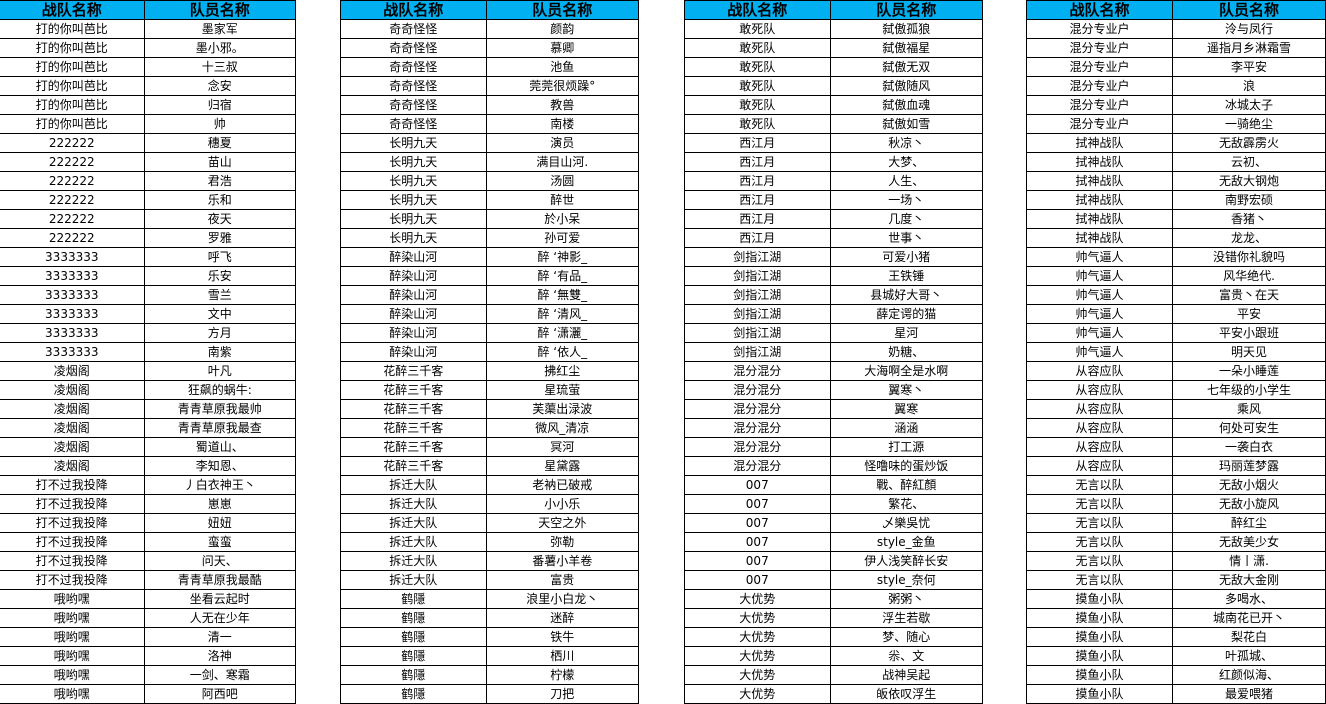 The height and width of the screenshot is (704, 1326). I want to click on member-name-cell: 皈依叹浮生, so click(906, 694).